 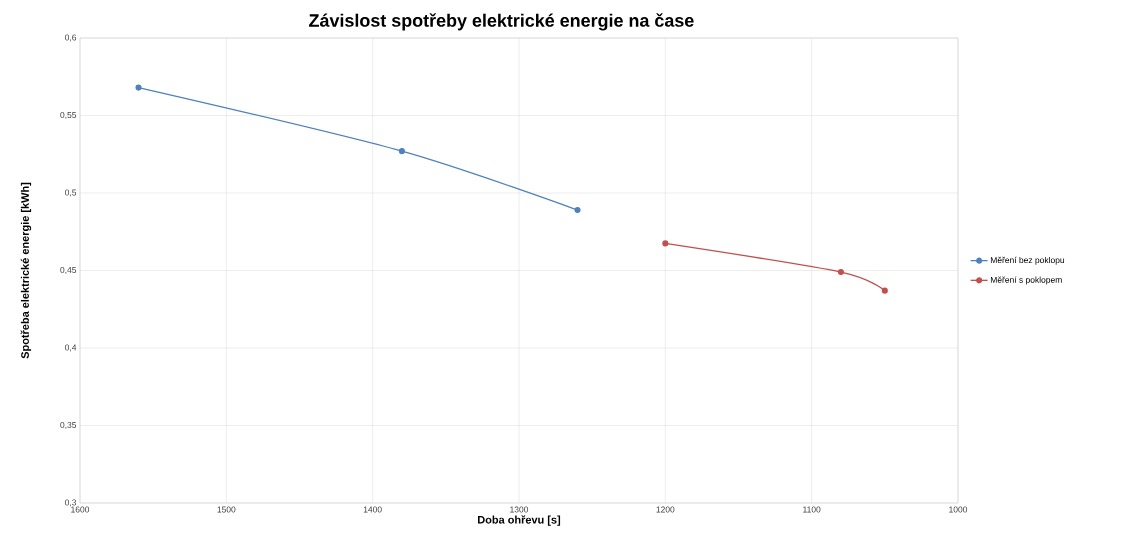 What do you see at coordinates (68, 270) in the screenshot?
I see `y-tick-label: 0,45` at bounding box center [68, 270].